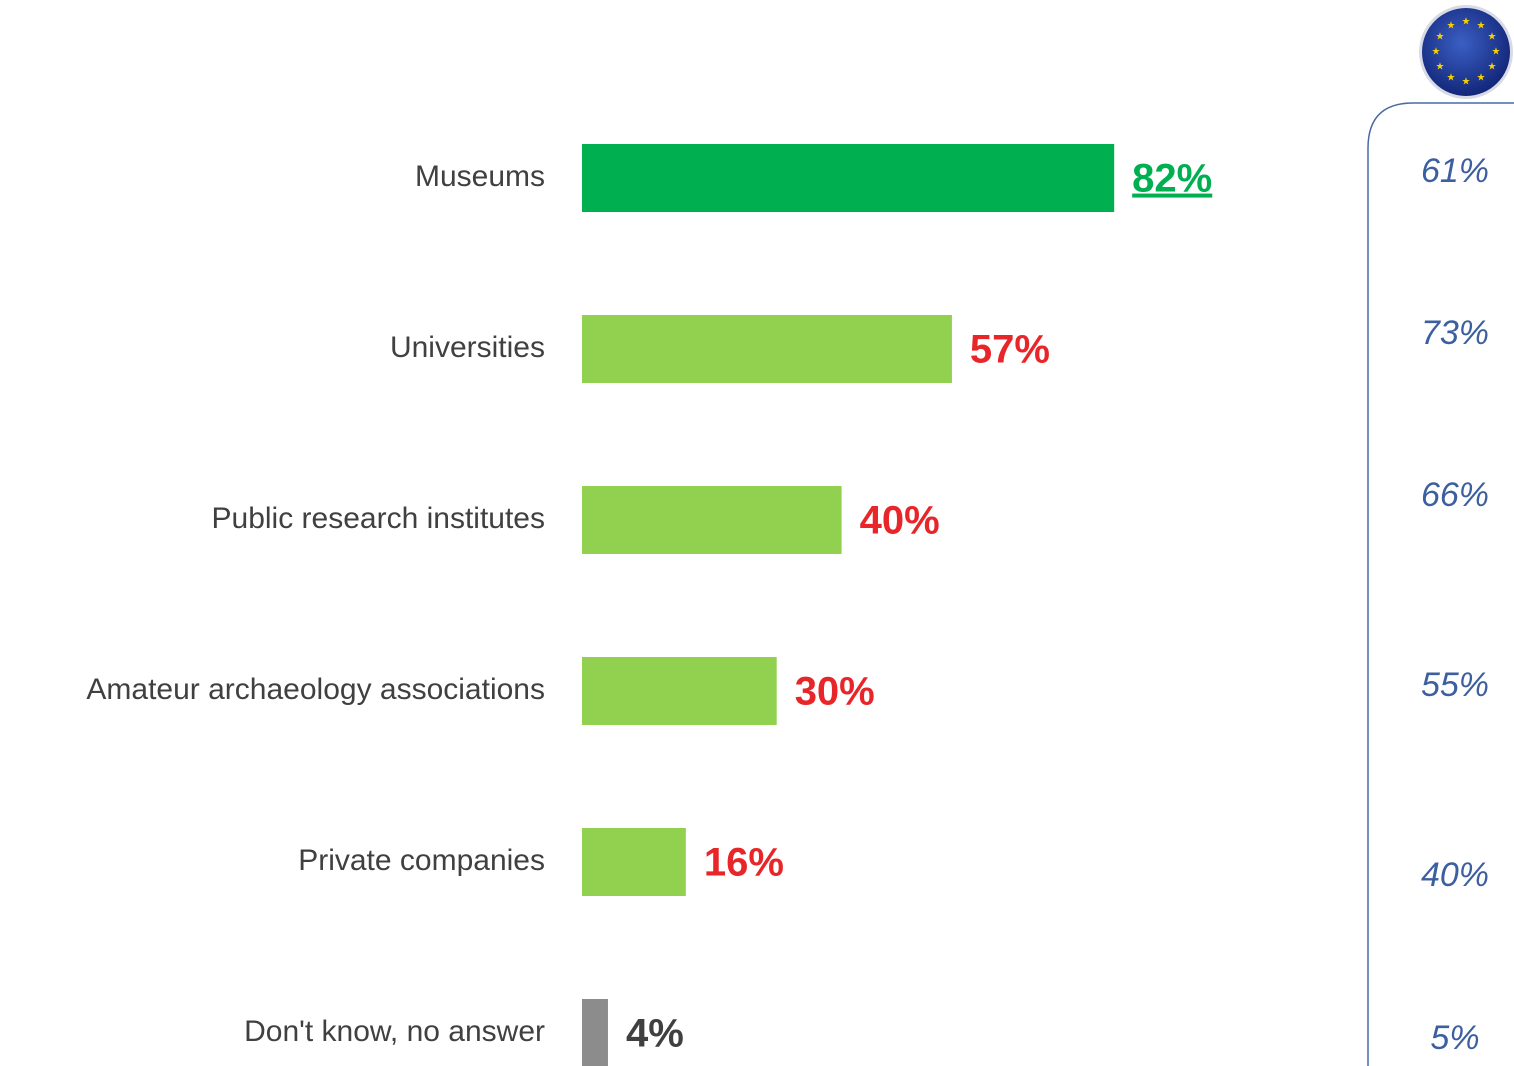  What do you see at coordinates (1455, 333) in the screenshot?
I see `comparison-label: 73%` at bounding box center [1455, 333].